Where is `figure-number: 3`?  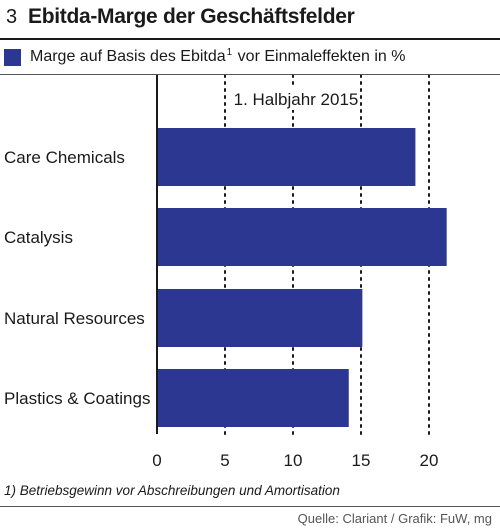 figure-number: 3 is located at coordinates (12, 17).